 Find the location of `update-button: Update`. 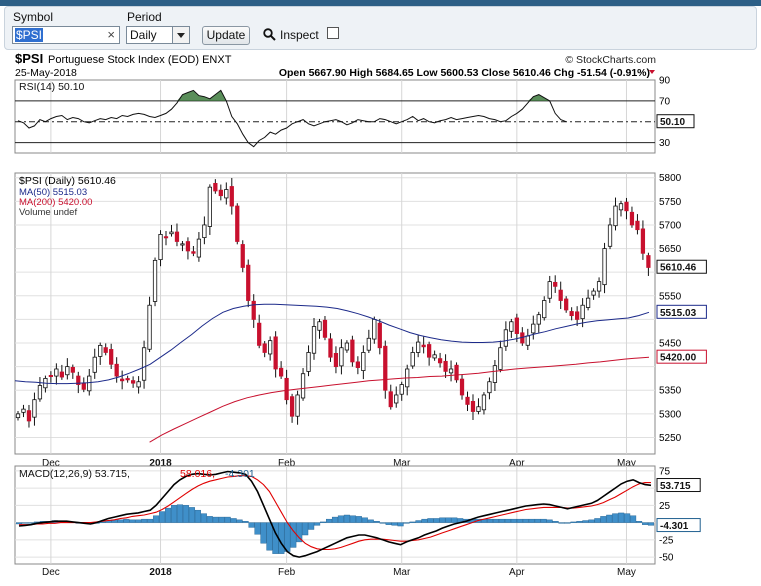

update-button: Update is located at coordinates (226, 35).